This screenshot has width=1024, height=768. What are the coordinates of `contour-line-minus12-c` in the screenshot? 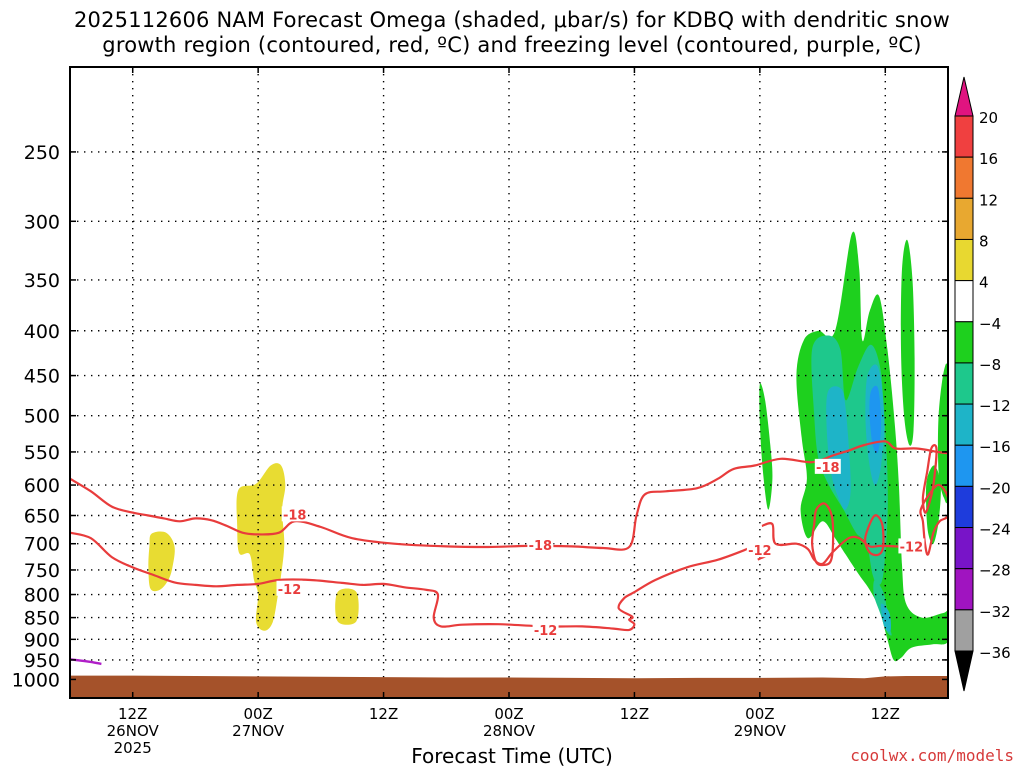 It's located at (874, 535).